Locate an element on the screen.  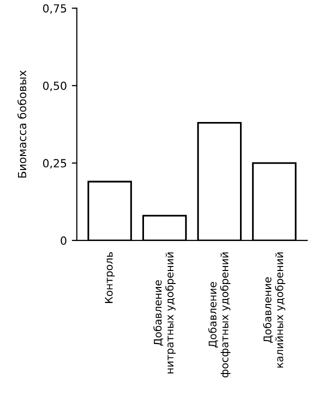
x-tick-label: Добавление фосфатных удобрений is located at coordinates (219, 315).